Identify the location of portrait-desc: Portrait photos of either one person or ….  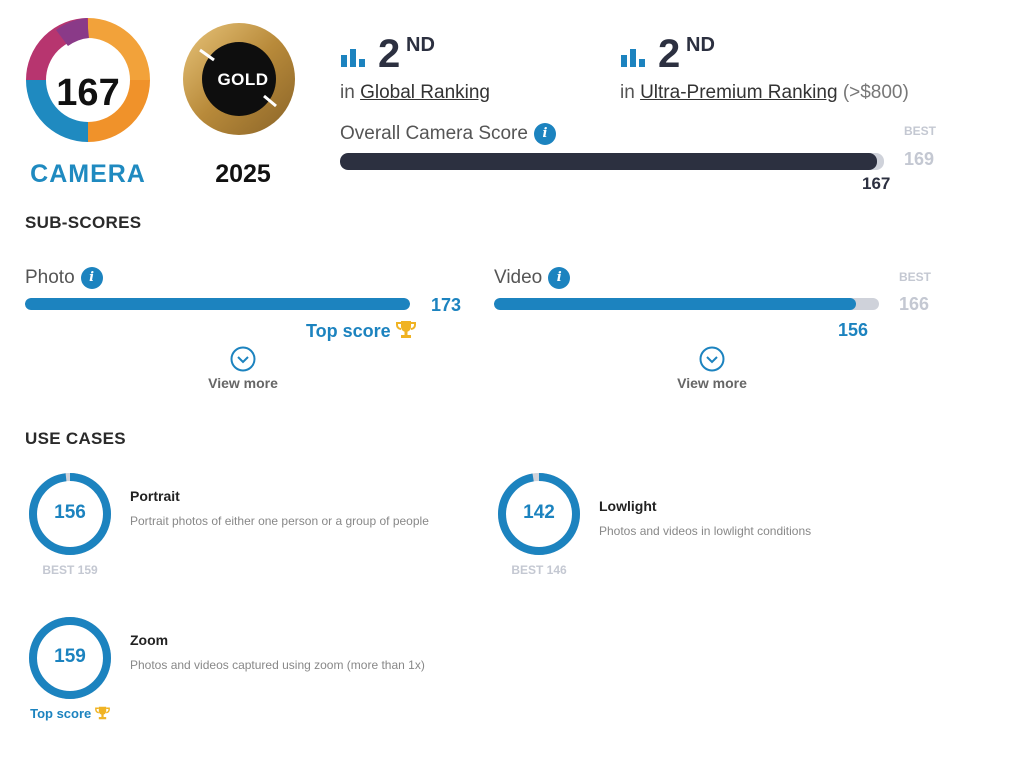
(279, 521).